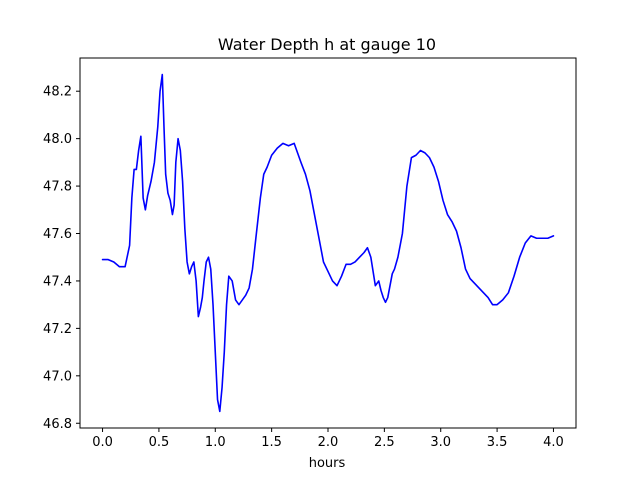  I want to click on y-tick-label: 48.0, so click(57, 139).